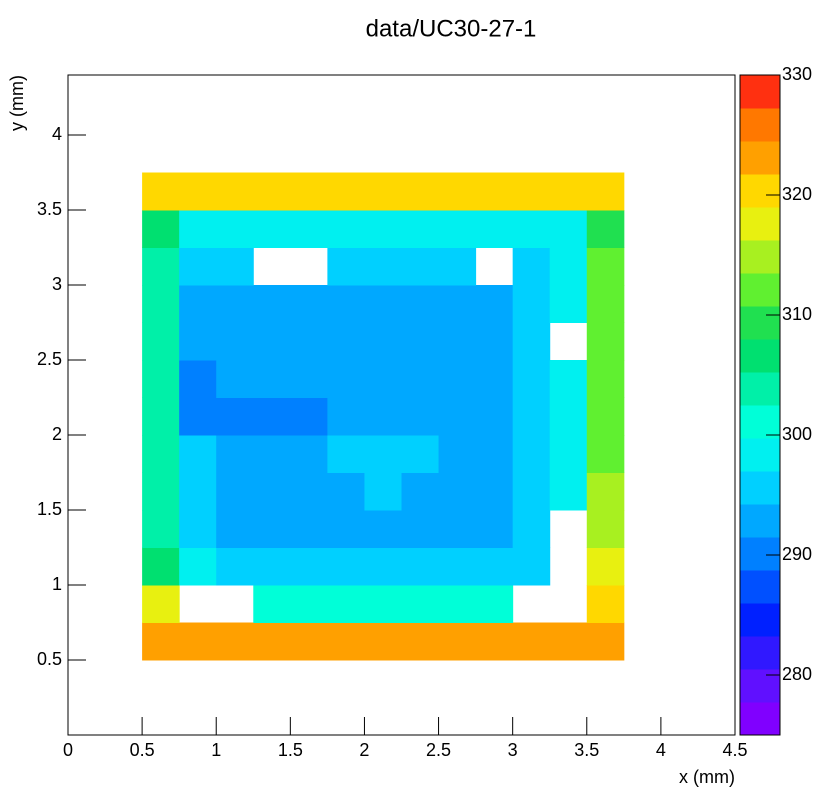  I want to click on z-tick-label: 320, so click(797, 194).